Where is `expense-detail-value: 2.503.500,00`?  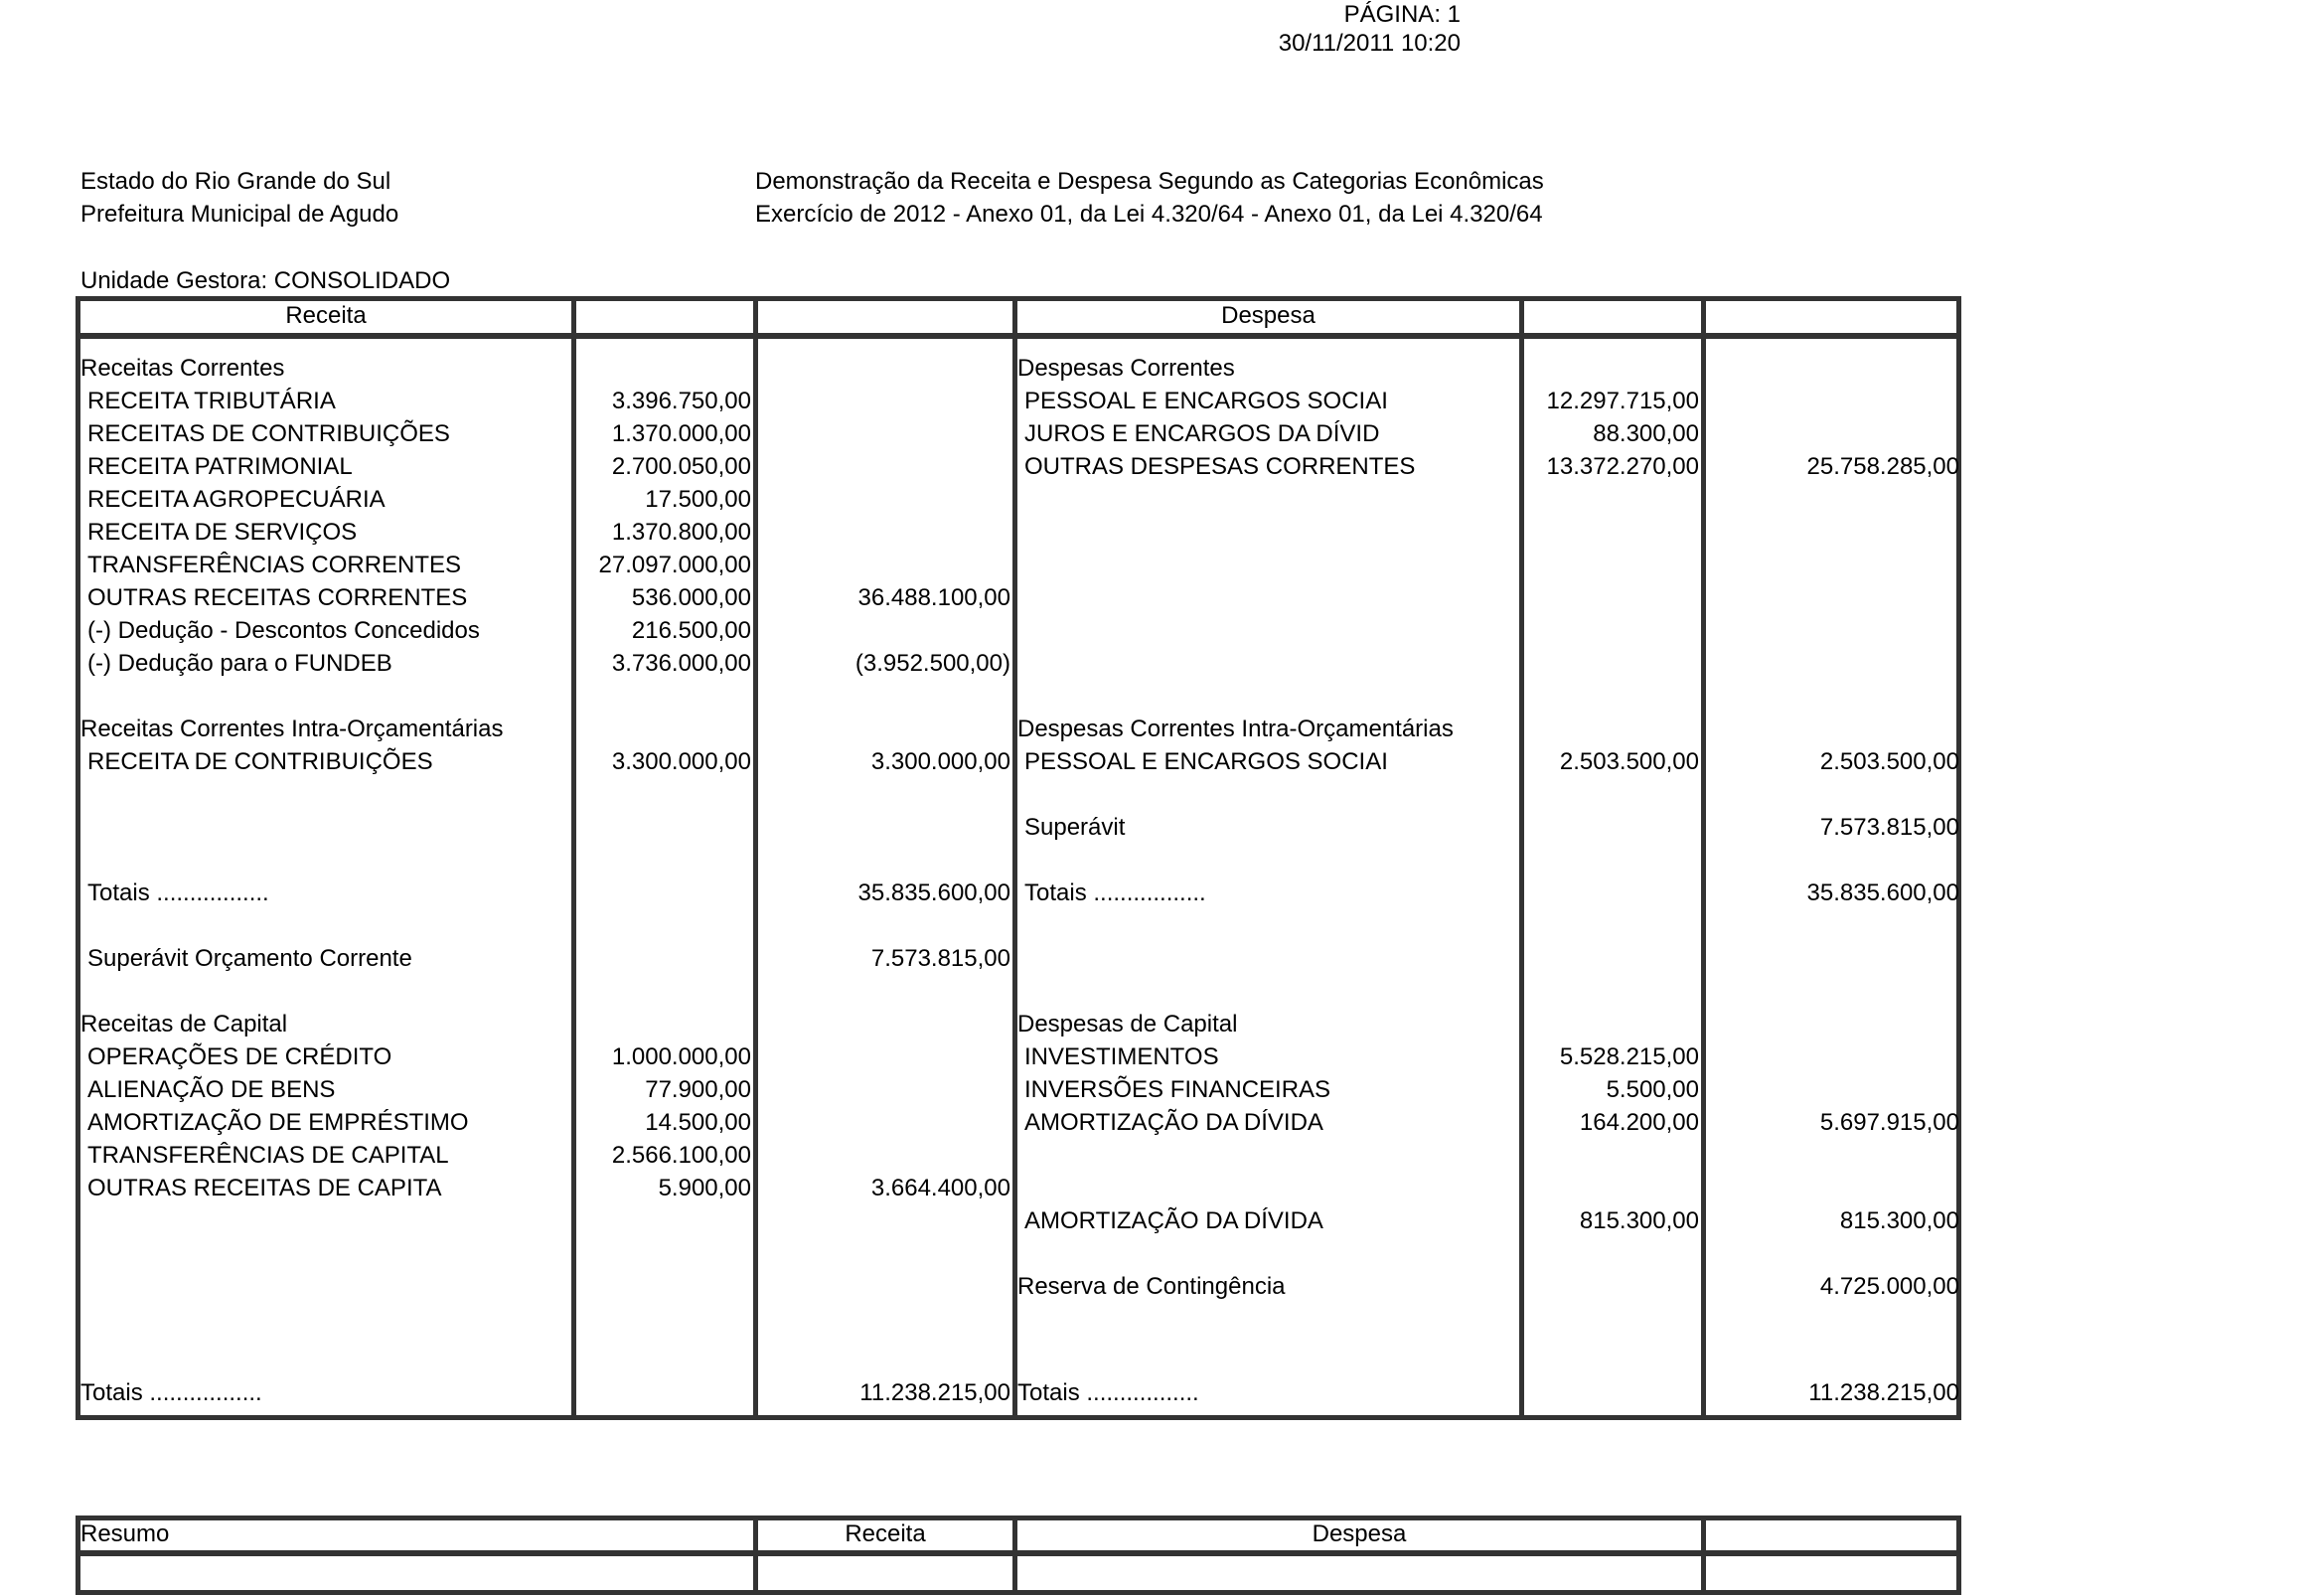 expense-detail-value: 2.503.500,00 is located at coordinates (1629, 761).